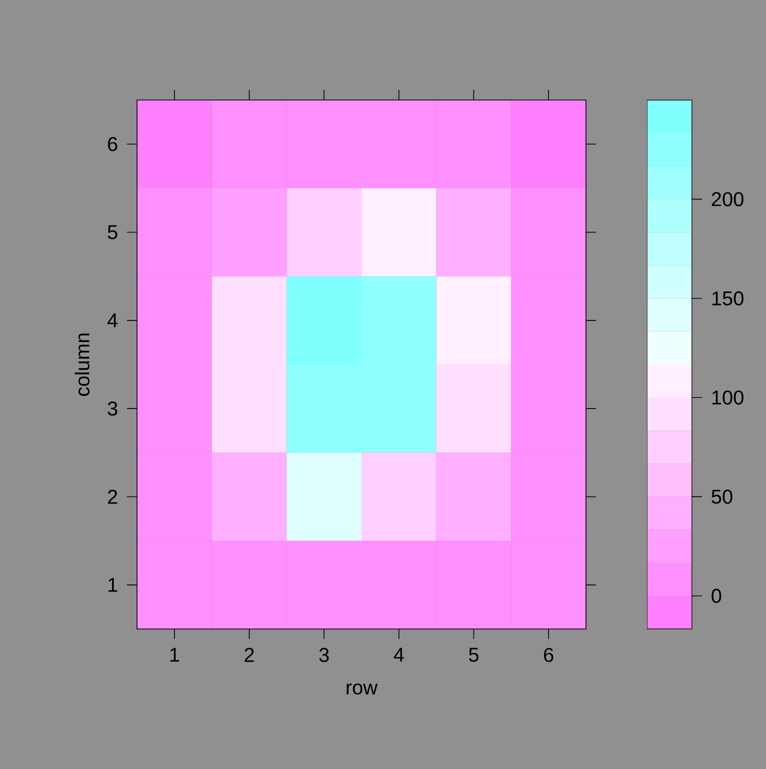 This screenshot has height=769, width=766. I want to click on y-tick-label: 5, so click(113, 232).